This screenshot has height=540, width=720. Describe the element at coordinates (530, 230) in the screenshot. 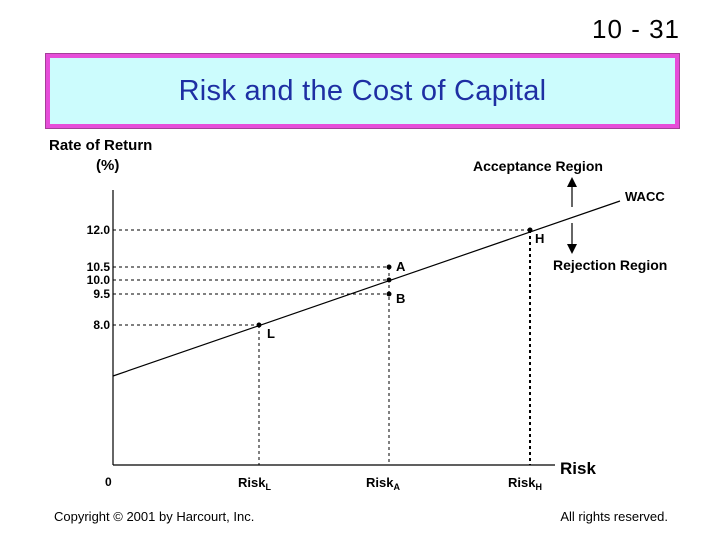

I see `point-h` at that location.